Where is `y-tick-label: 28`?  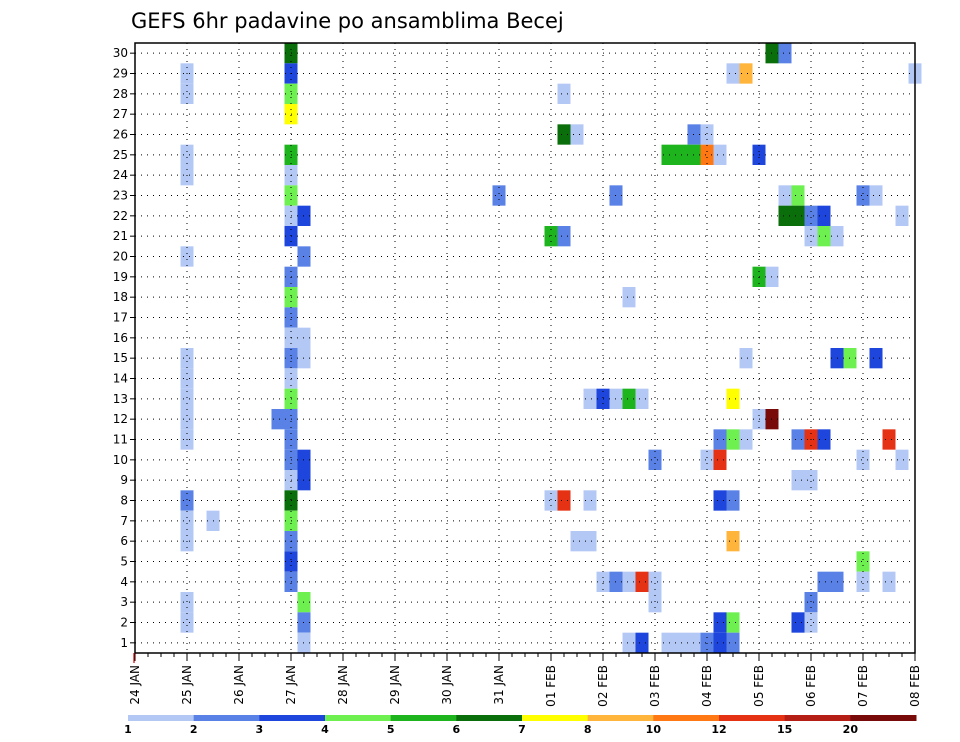 y-tick-label: 28 is located at coordinates (120, 94).